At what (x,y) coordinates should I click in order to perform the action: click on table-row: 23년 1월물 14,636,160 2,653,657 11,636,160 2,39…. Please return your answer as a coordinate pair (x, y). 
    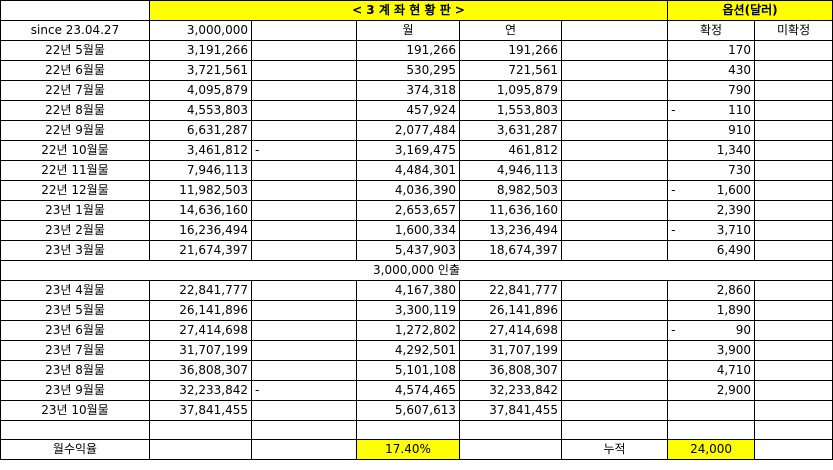
    Looking at the image, I should click on (416, 210).